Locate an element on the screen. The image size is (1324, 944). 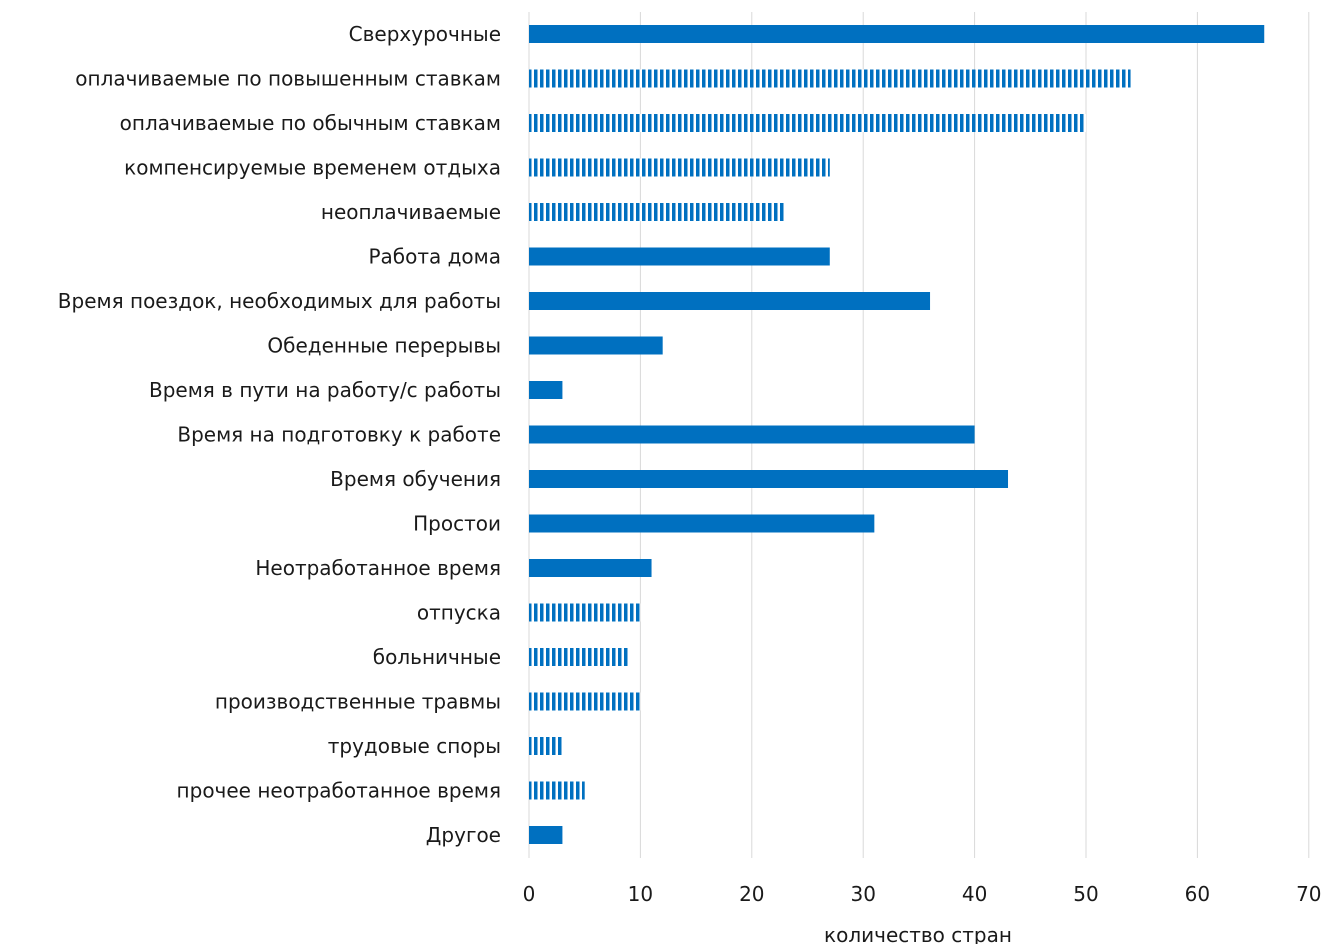
category-label: Обеденные перерывы is located at coordinates (384, 346).